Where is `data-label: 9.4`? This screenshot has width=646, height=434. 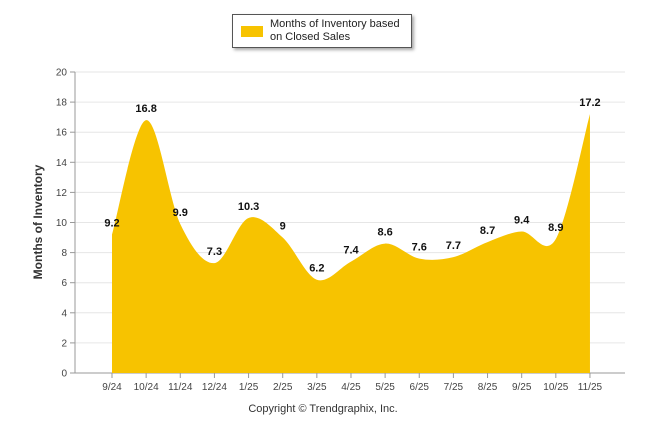 data-label: 9.4 is located at coordinates (522, 221).